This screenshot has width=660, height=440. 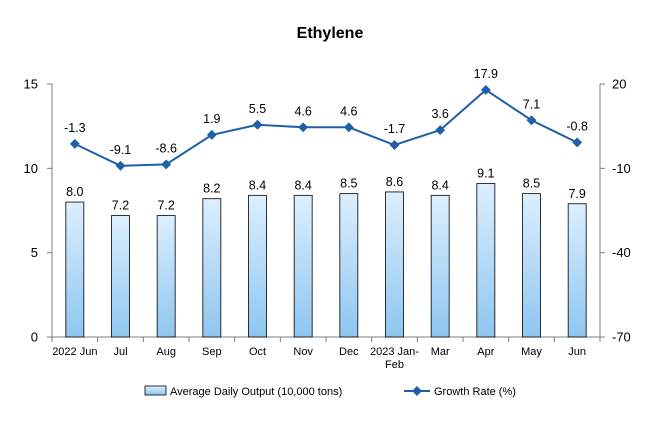 I want to click on line-data-label: -8.6, so click(x=166, y=148).